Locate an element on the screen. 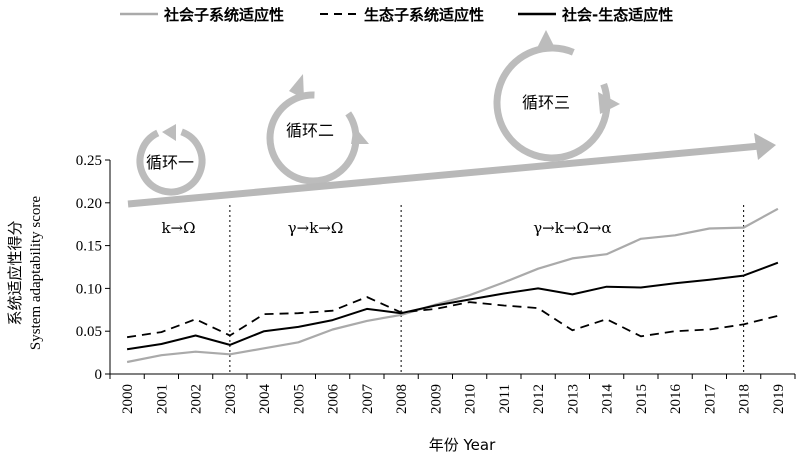  cycle-three-ring is located at coordinates (552, 103).